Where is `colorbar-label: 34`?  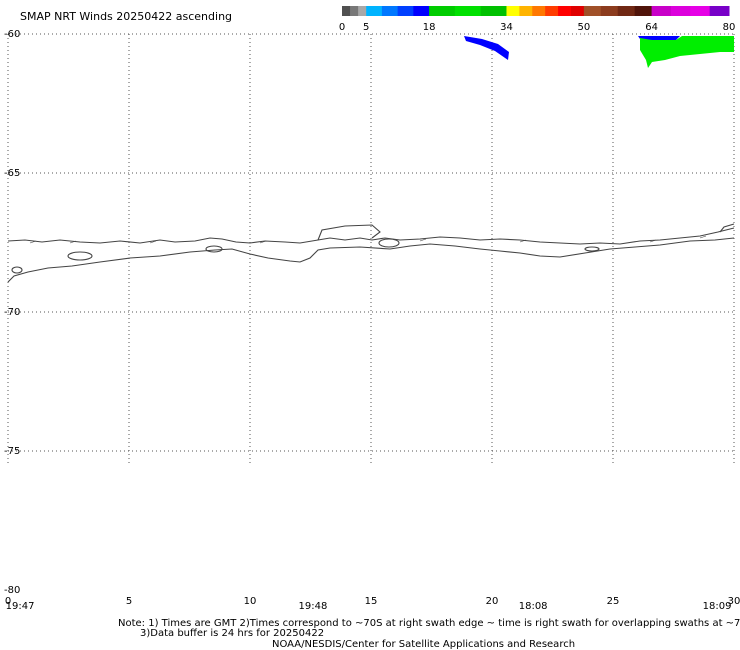
colorbar-label: 34 is located at coordinates (506, 27).